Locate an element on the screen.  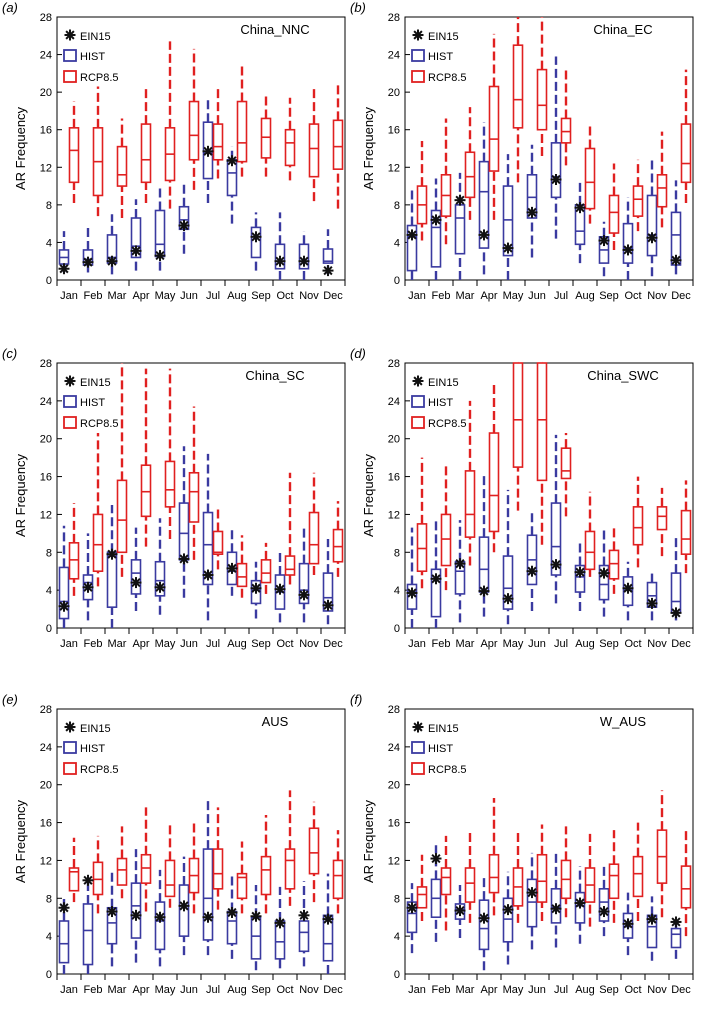
hist-box-mar is located at coordinates (112, 566).